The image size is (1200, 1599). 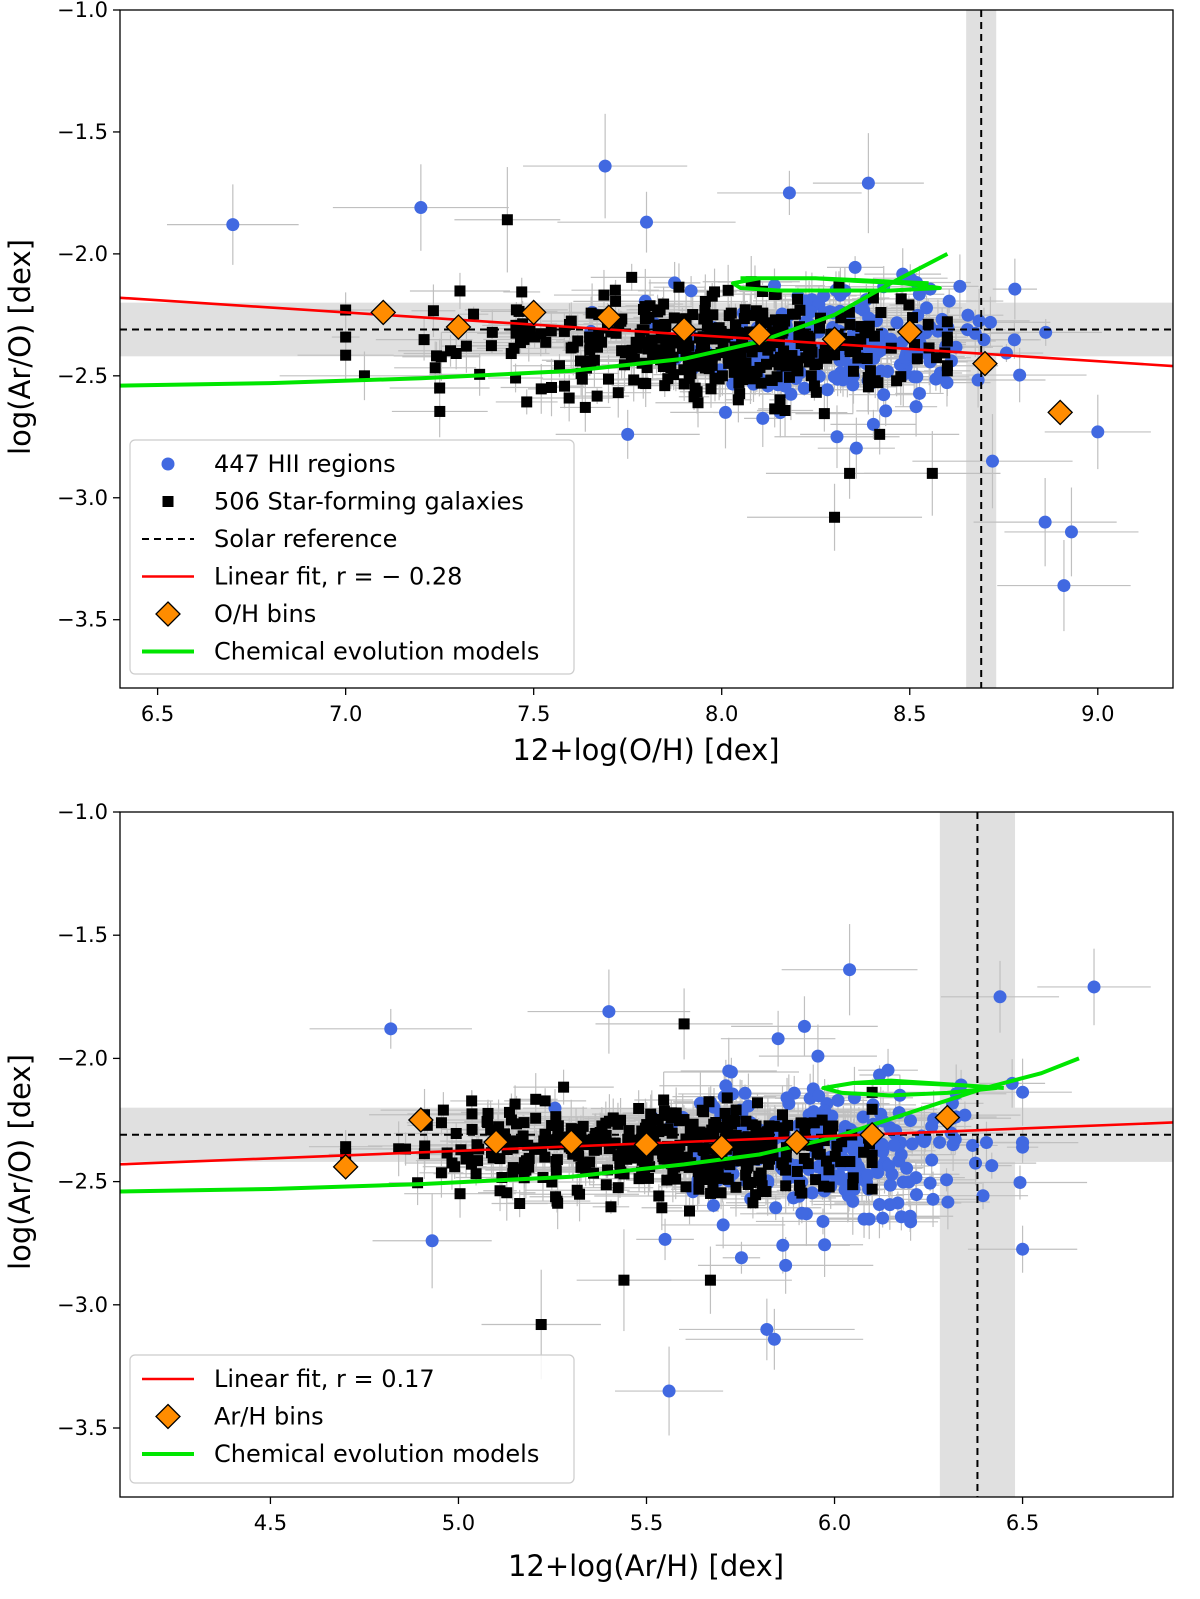 I want to click on y-tick-label: −3.0, so click(x=82, y=498).